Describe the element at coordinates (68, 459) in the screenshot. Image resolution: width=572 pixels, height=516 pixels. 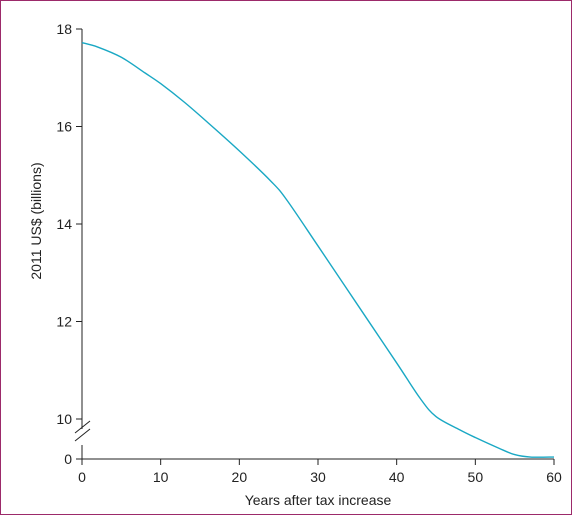
I see `y-tick-label-zero: 0` at that location.